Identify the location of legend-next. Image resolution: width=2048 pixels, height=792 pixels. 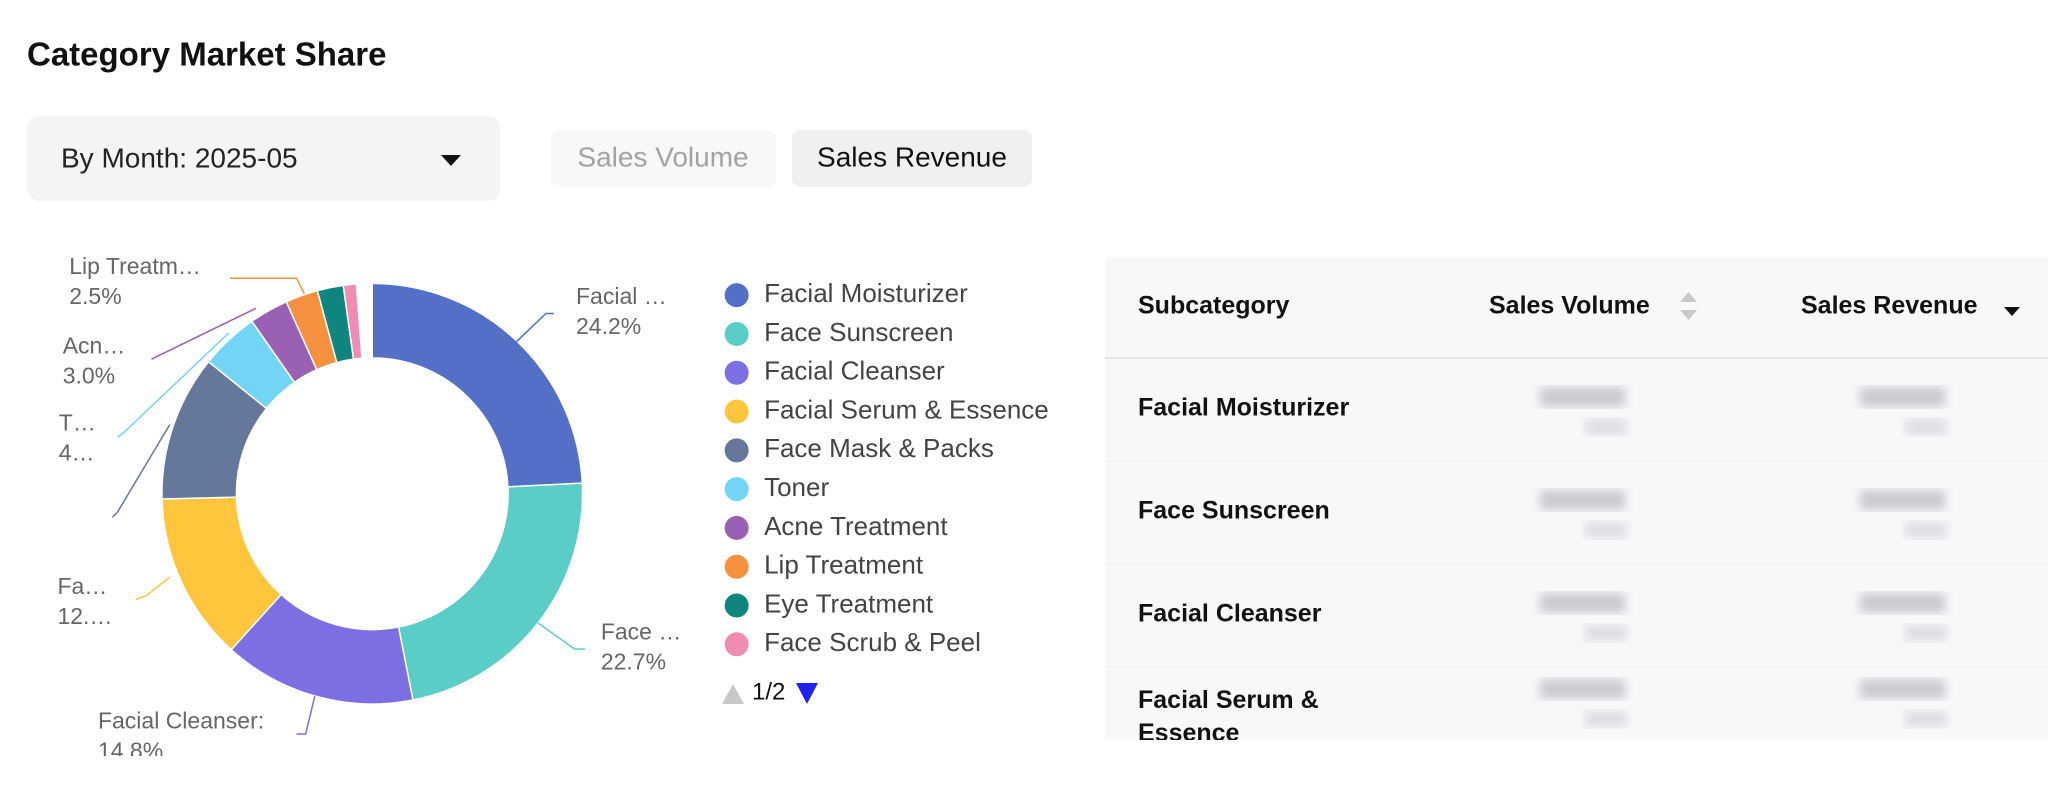
(807, 693).